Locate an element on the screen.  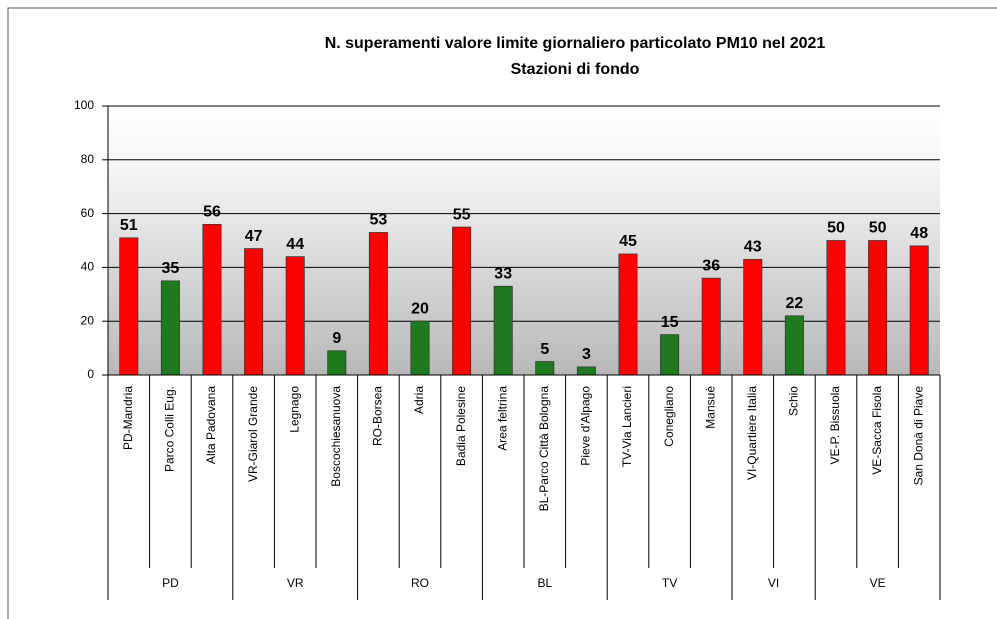
group-label: VR is located at coordinates (295, 583).